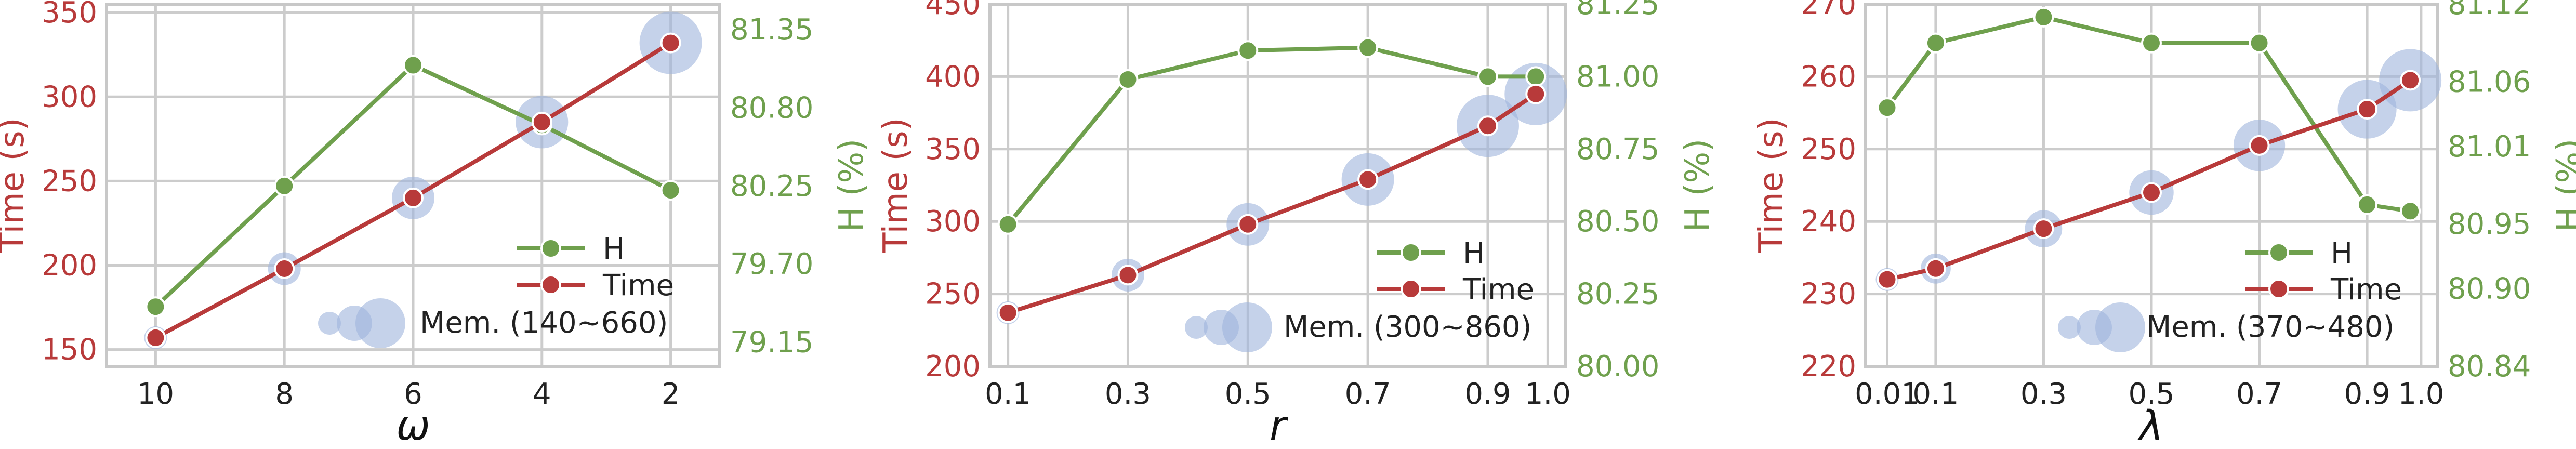 The width and height of the screenshot is (2576, 449). What do you see at coordinates (2489, 367) in the screenshot?
I see `right-tick-label: 80.84` at bounding box center [2489, 367].